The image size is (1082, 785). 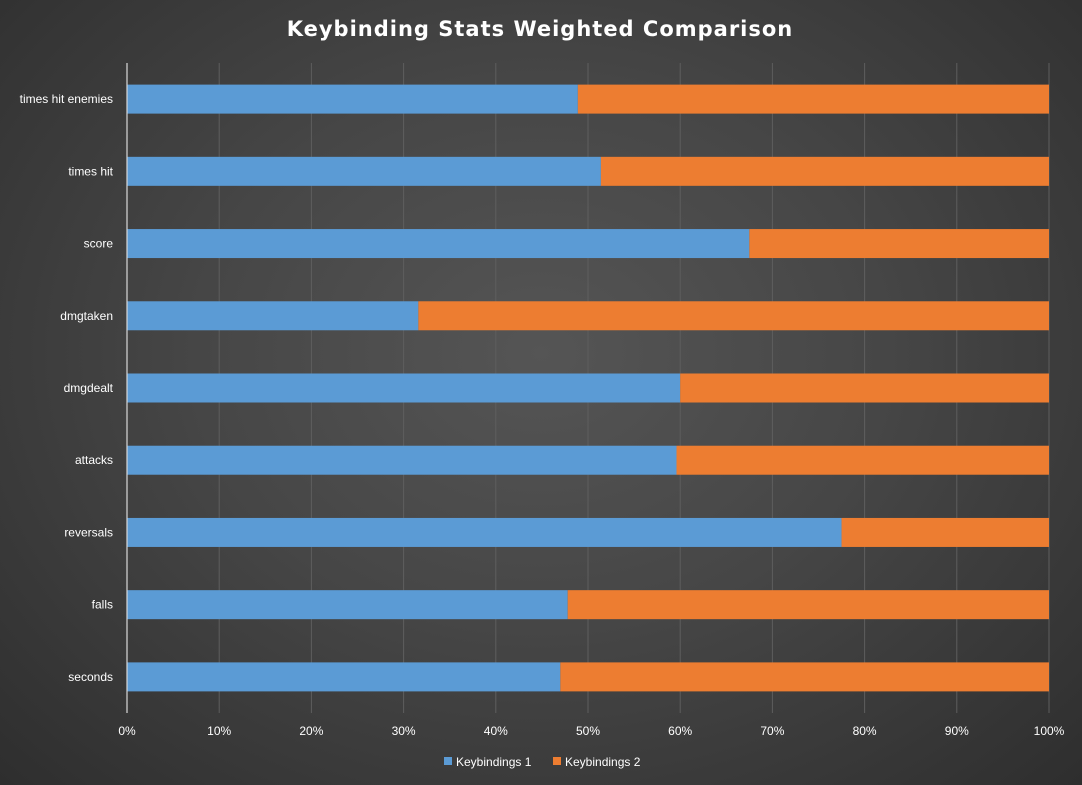 I want to click on legend: Keybindings 1 Keybindings 2, so click(x=542, y=762).